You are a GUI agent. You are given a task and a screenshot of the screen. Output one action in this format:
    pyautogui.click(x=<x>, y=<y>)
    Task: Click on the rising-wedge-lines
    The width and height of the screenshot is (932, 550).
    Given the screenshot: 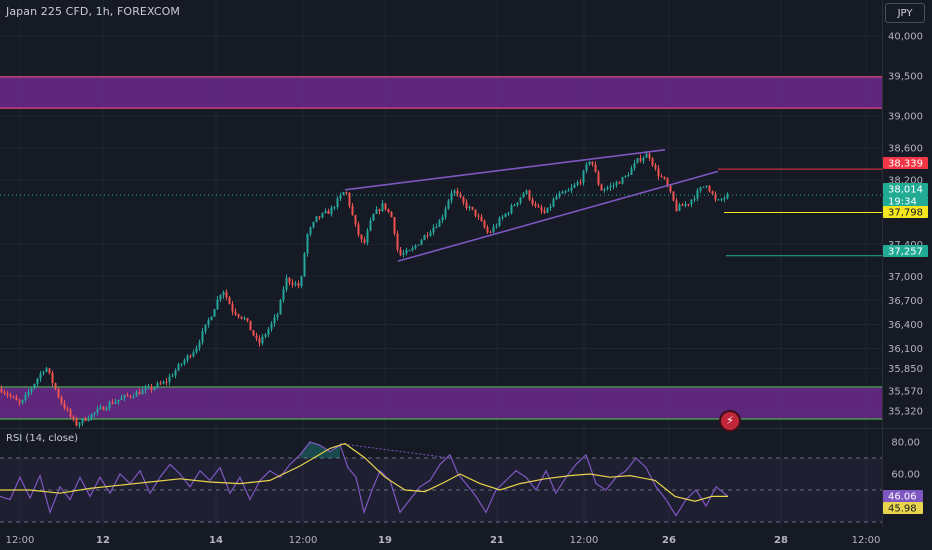 What is the action you would take?
    pyautogui.click(x=531, y=205)
    